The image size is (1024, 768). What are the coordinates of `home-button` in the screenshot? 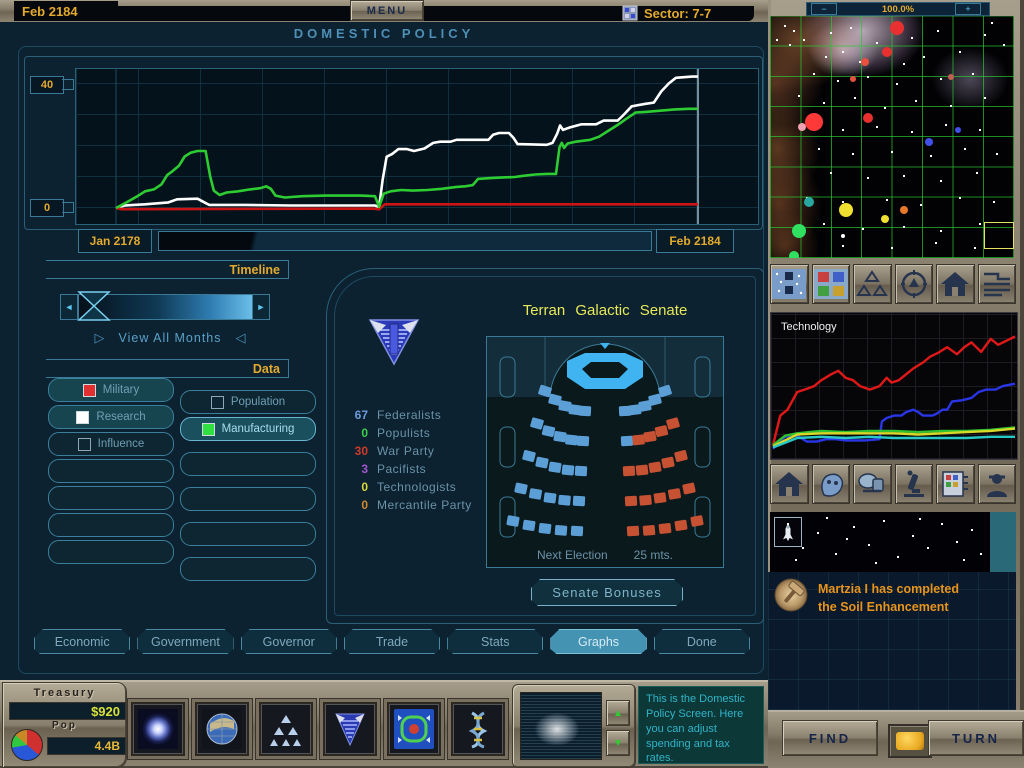 It's located at (789, 484).